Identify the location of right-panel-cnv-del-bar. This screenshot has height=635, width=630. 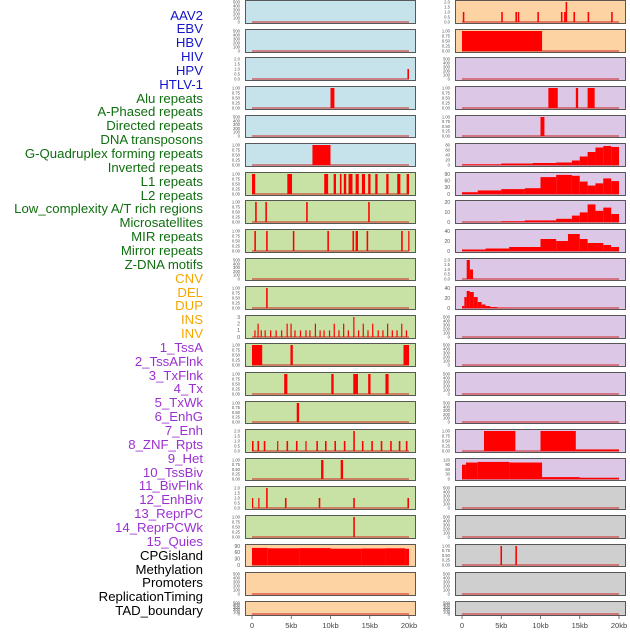
(463, 307).